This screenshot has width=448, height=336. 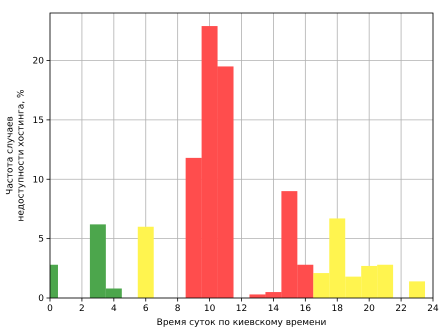 What do you see at coordinates (38, 61) in the screenshot?
I see `y-tick-label: 20` at bounding box center [38, 61].